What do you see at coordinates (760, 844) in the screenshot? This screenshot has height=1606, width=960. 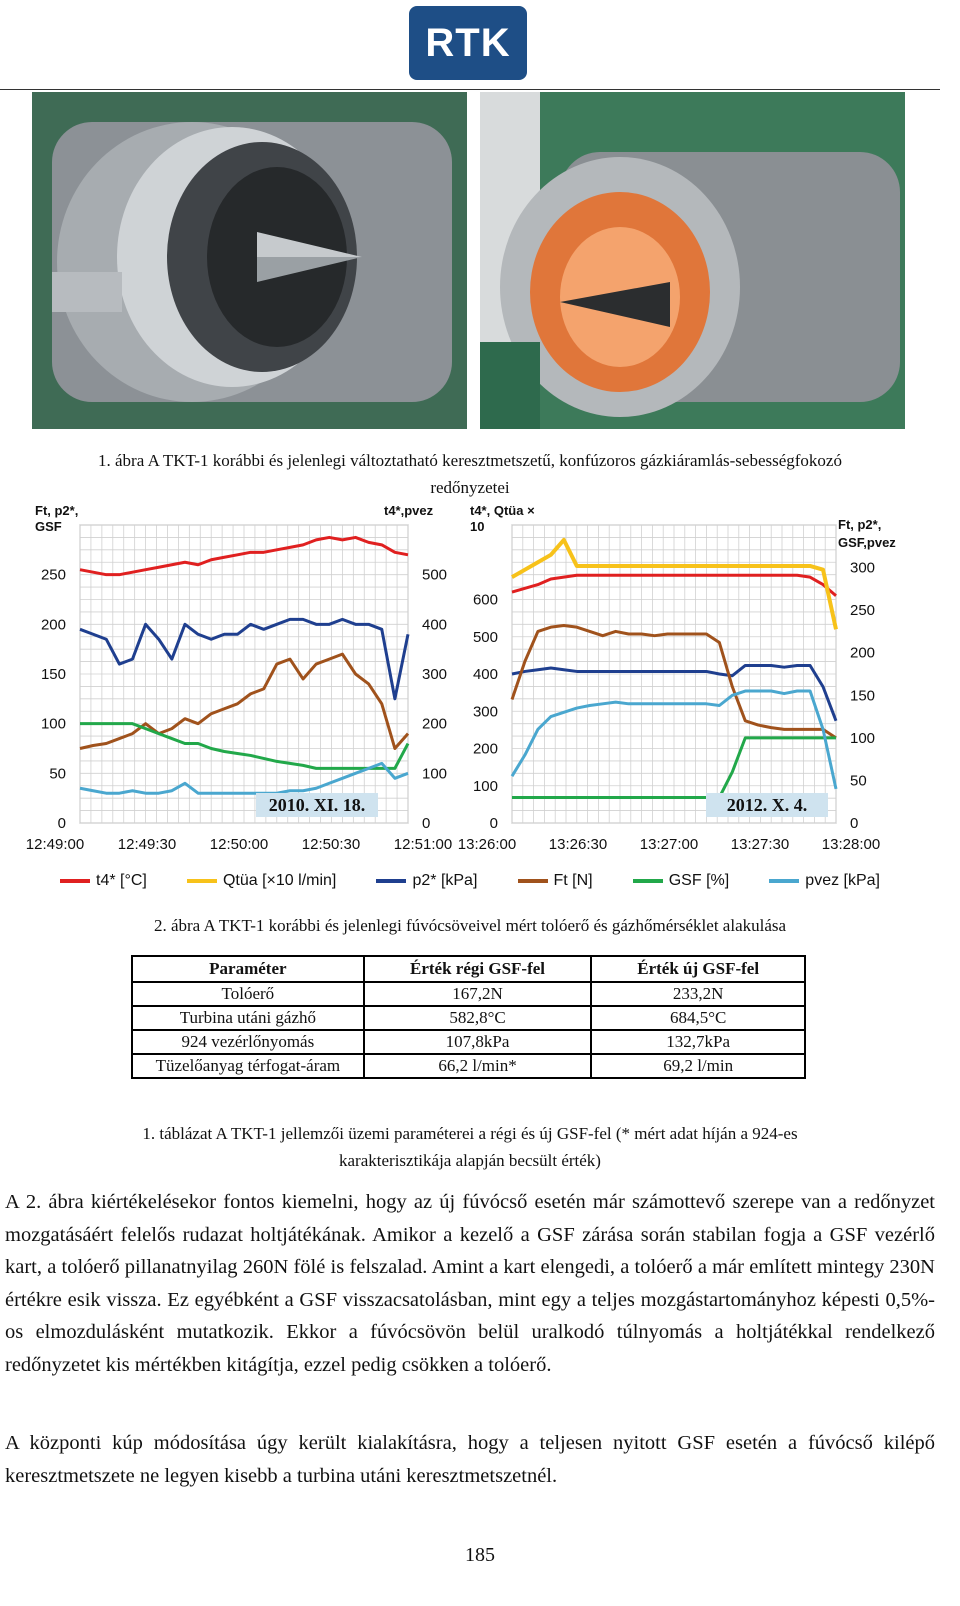 I see `x-tick-label: 13:27:30` at bounding box center [760, 844].